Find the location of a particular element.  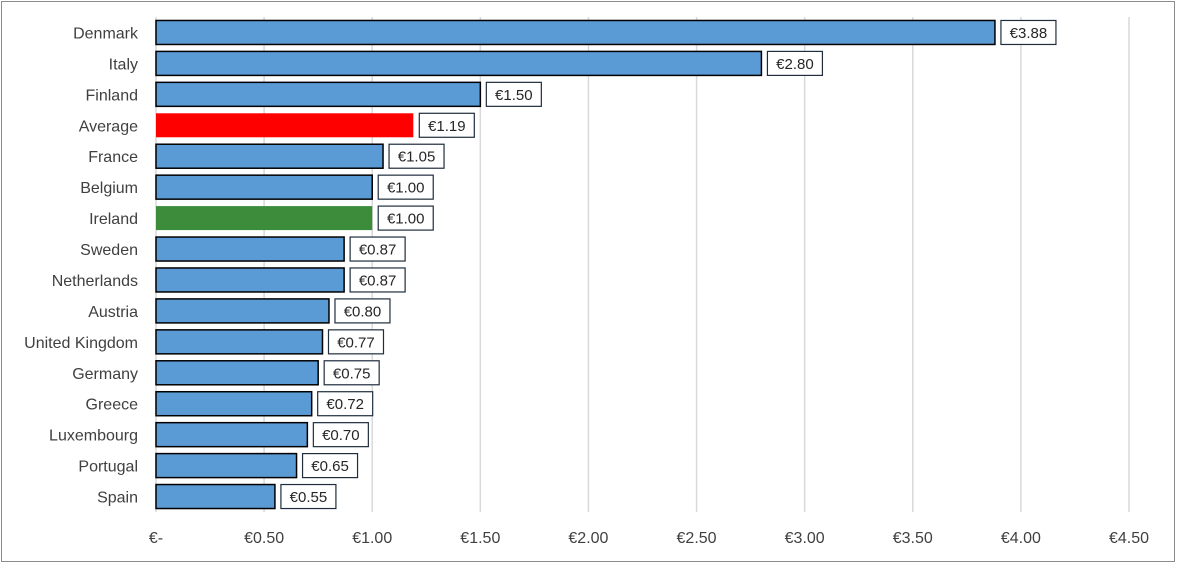

x-tick-label: €4.00 is located at coordinates (1021, 538).